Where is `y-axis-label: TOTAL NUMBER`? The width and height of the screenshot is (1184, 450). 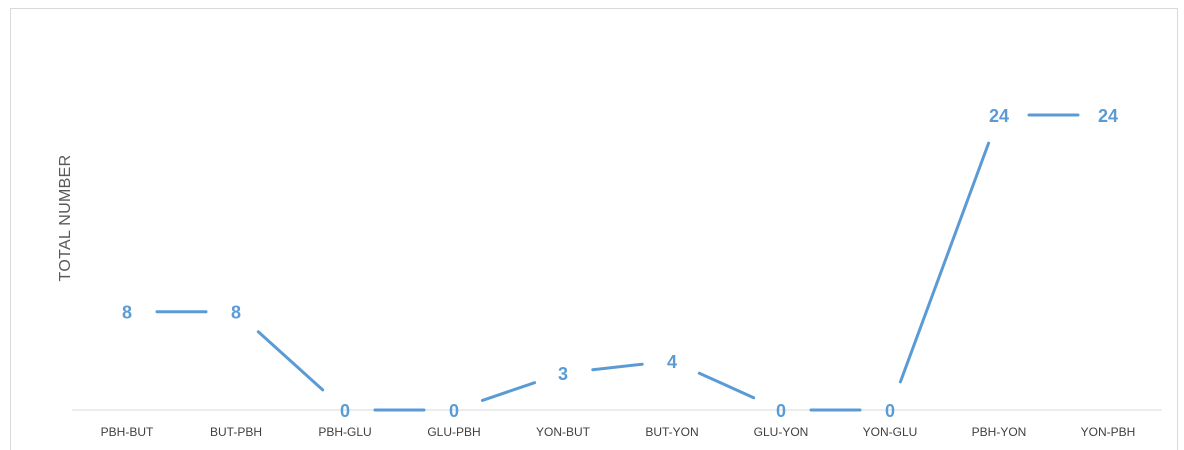
y-axis-label: TOTAL NUMBER is located at coordinates (65, 218).